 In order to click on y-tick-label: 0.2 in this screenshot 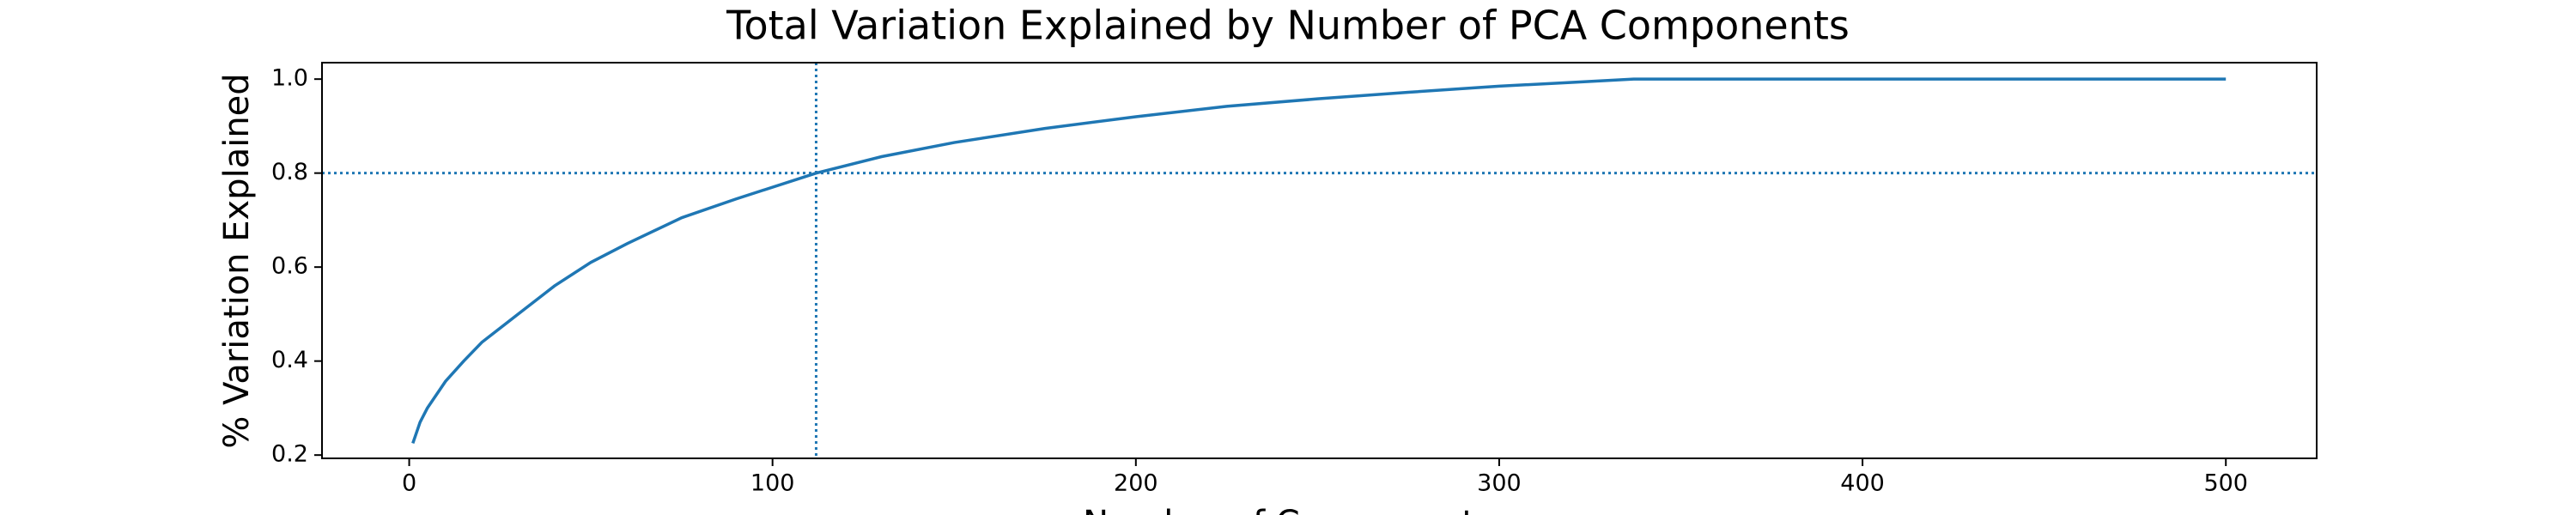, I will do `click(290, 454)`.